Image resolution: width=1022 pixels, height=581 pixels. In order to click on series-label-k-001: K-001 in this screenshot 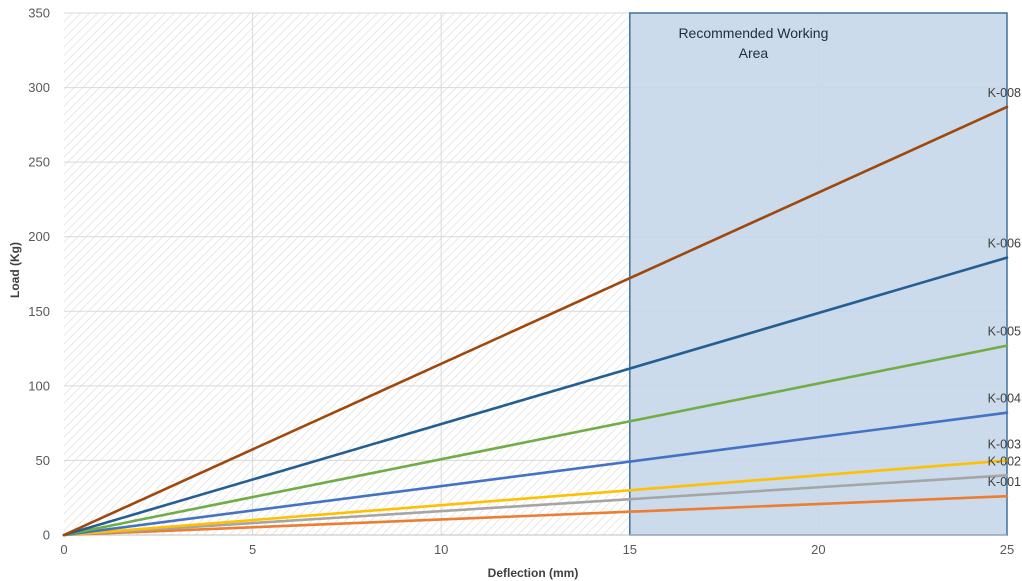, I will do `click(1004, 482)`.